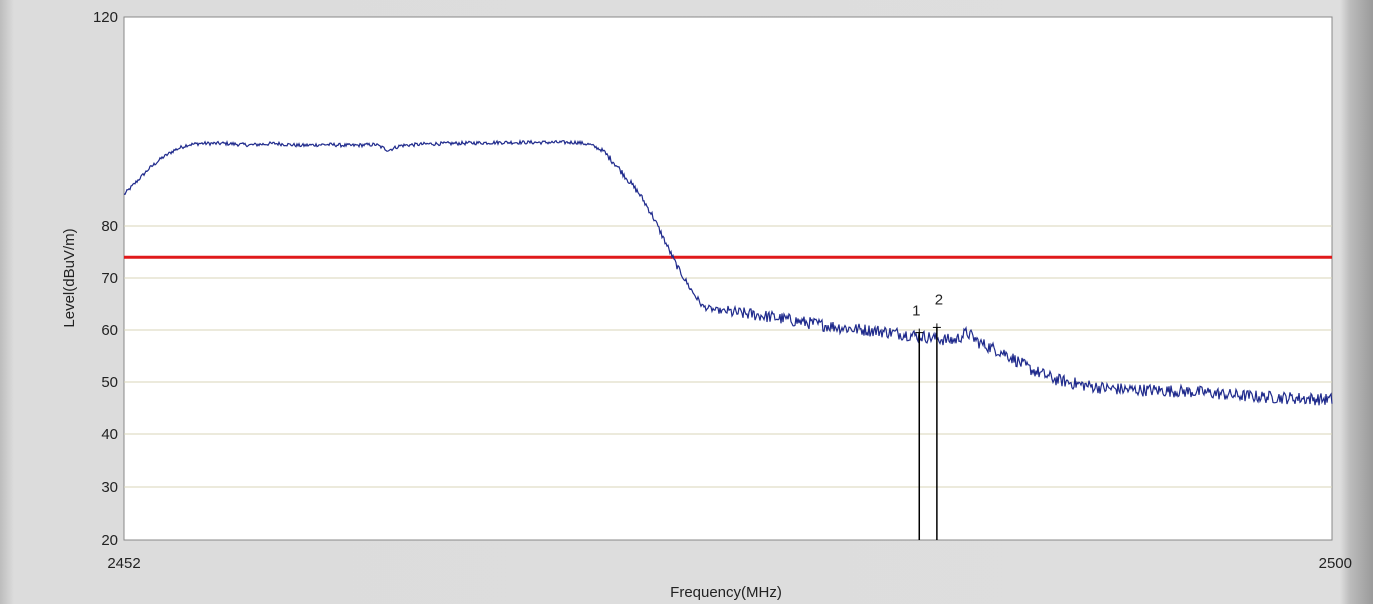 This screenshot has width=1373, height=604. I want to click on y-tick-label: 70, so click(109, 278).